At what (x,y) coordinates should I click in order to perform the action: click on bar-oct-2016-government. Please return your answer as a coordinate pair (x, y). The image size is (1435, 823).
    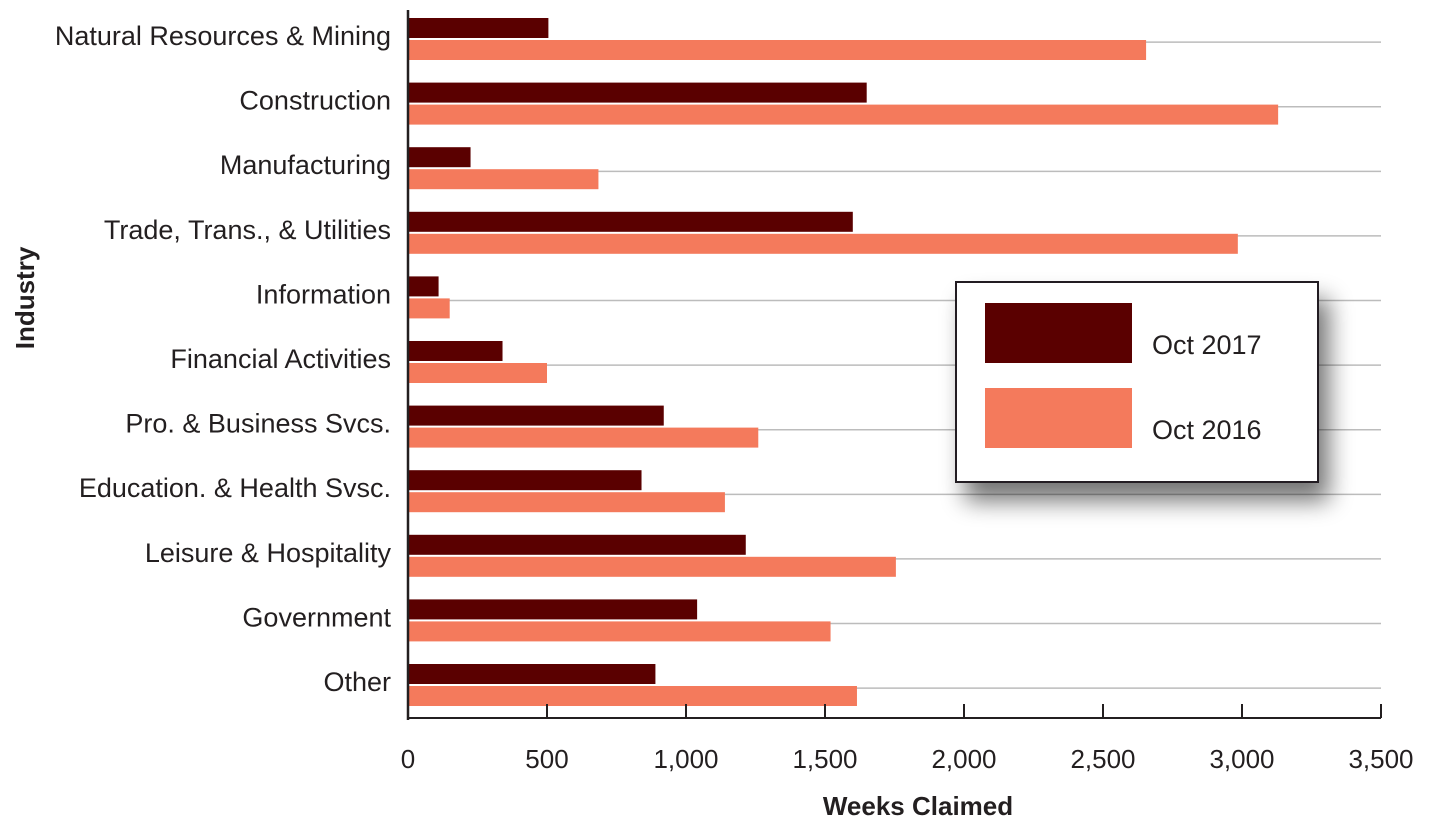
    Looking at the image, I should click on (619, 631).